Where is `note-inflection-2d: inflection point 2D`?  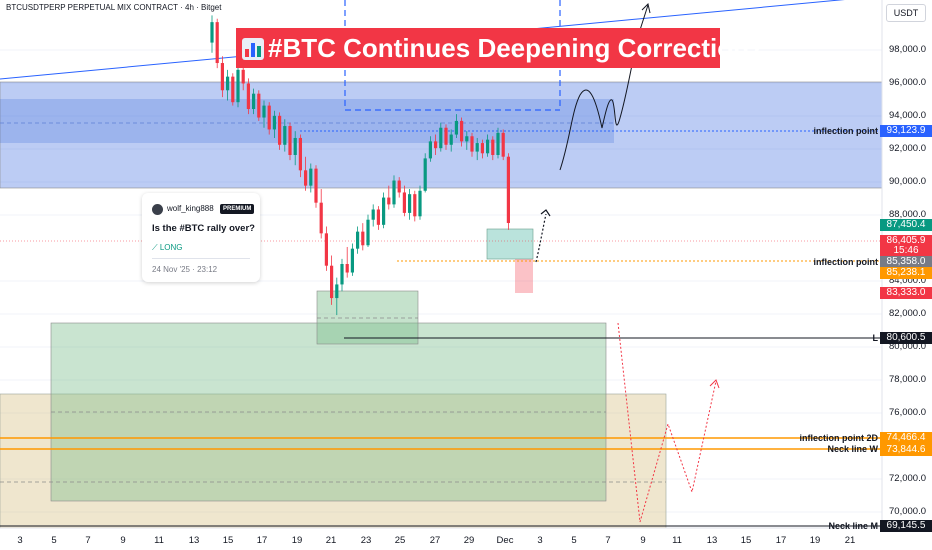
note-inflection-2d: inflection point 2D is located at coordinates (839, 438).